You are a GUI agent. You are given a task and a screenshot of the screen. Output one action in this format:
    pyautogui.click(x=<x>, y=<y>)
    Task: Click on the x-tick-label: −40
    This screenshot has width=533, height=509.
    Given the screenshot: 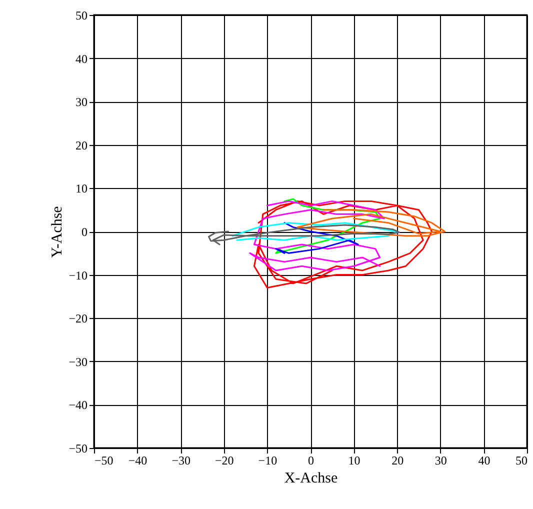 What is the action you would take?
    pyautogui.click(x=138, y=461)
    